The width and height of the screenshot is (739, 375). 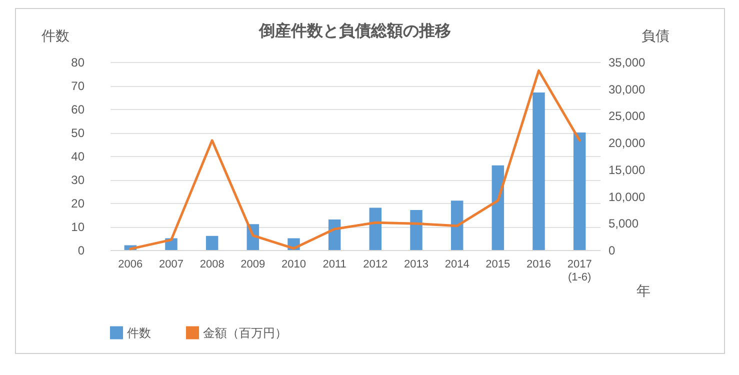 I want to click on legend-label: 件数, so click(x=139, y=333).